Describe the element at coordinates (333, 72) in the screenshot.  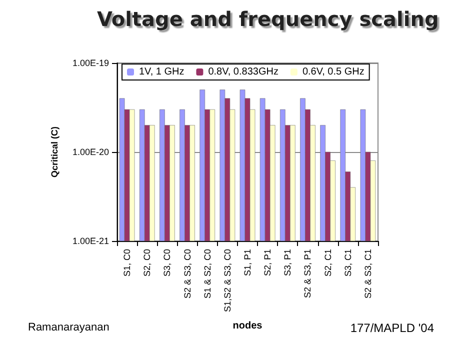
I see `legend-label: 0.6V, 0.5 GHz` at that location.